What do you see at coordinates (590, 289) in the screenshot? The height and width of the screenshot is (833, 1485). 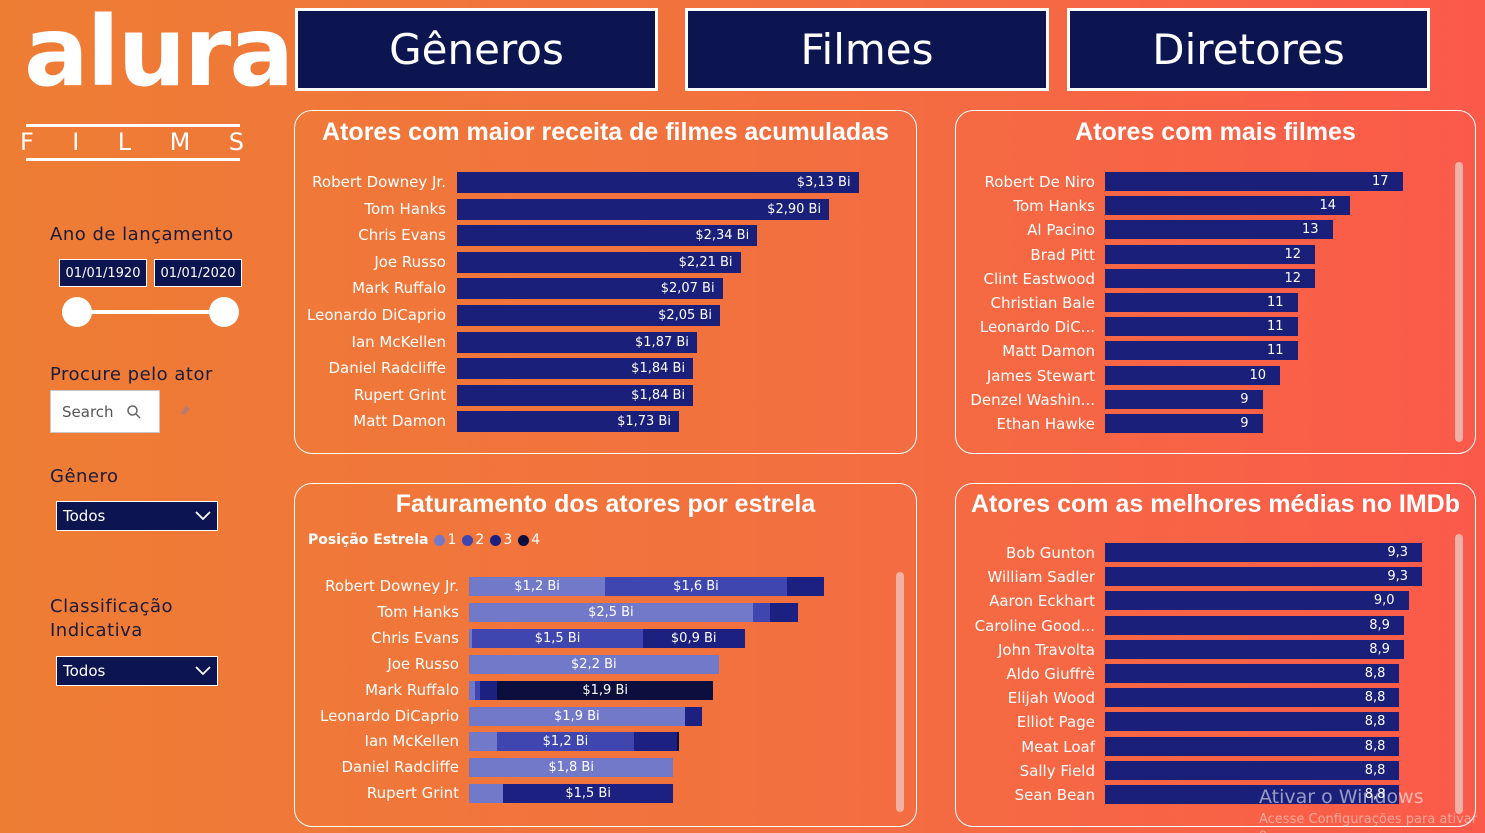 I see `bar: $2,07 Bi` at bounding box center [590, 289].